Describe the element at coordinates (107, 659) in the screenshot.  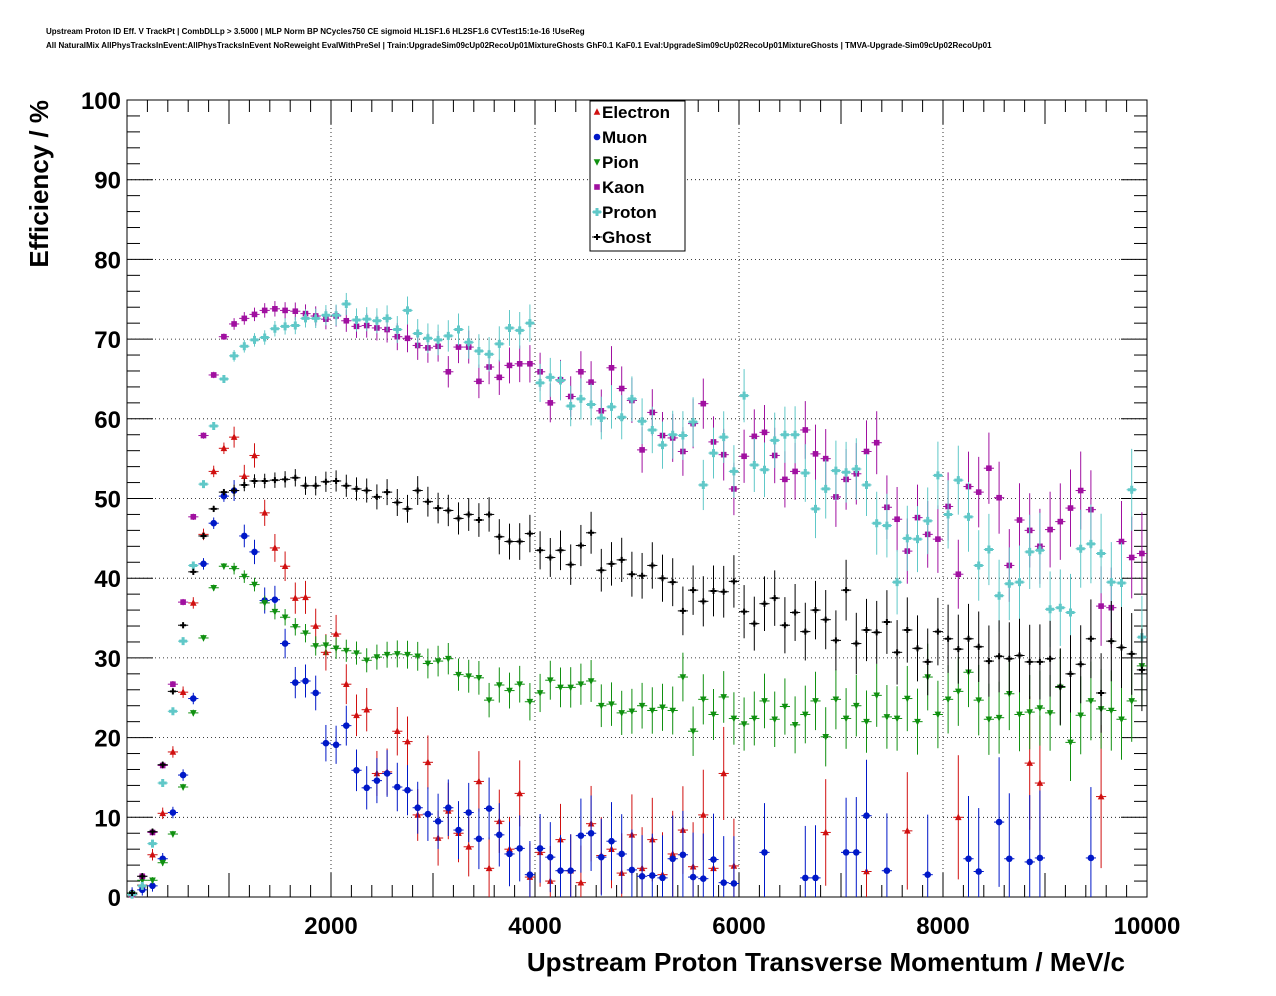
I see `y-tick-label: 30` at that location.